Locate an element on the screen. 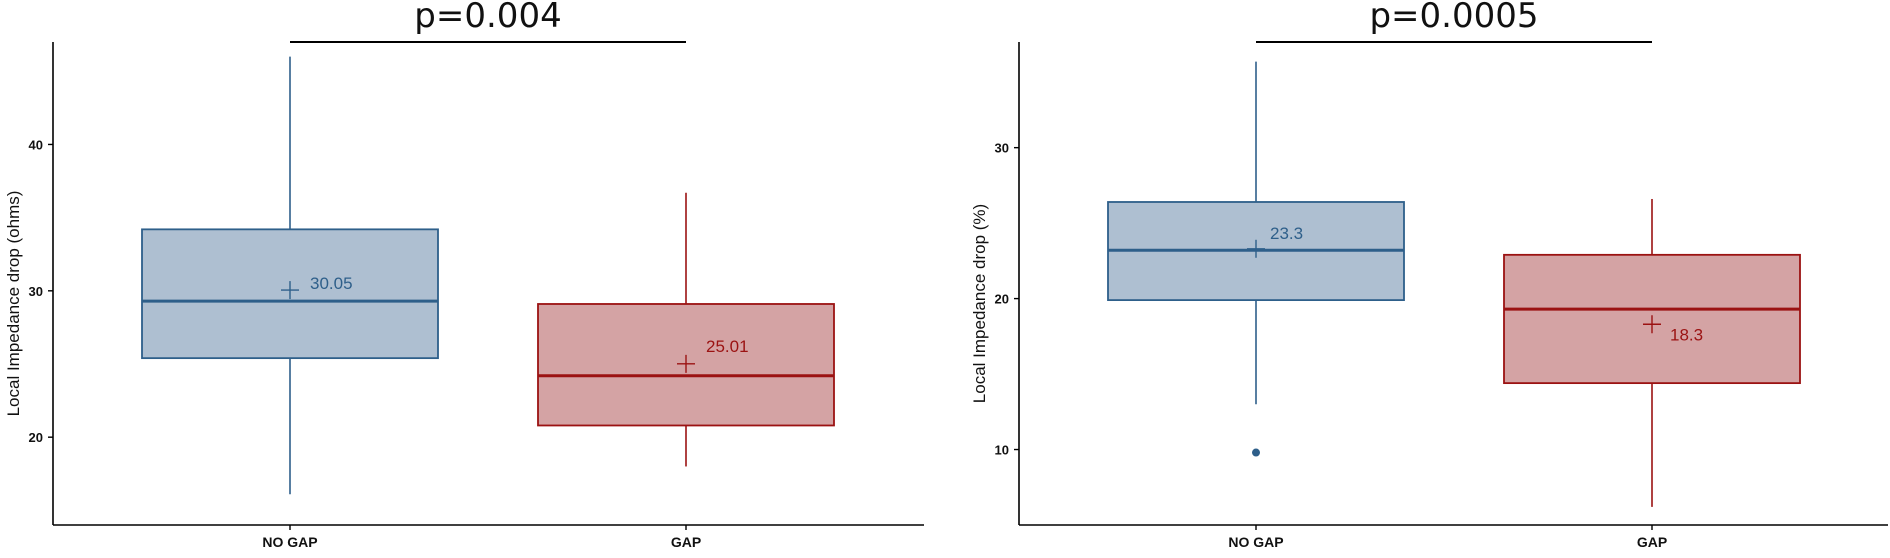  box-gap: 25.01 is located at coordinates (686, 329).